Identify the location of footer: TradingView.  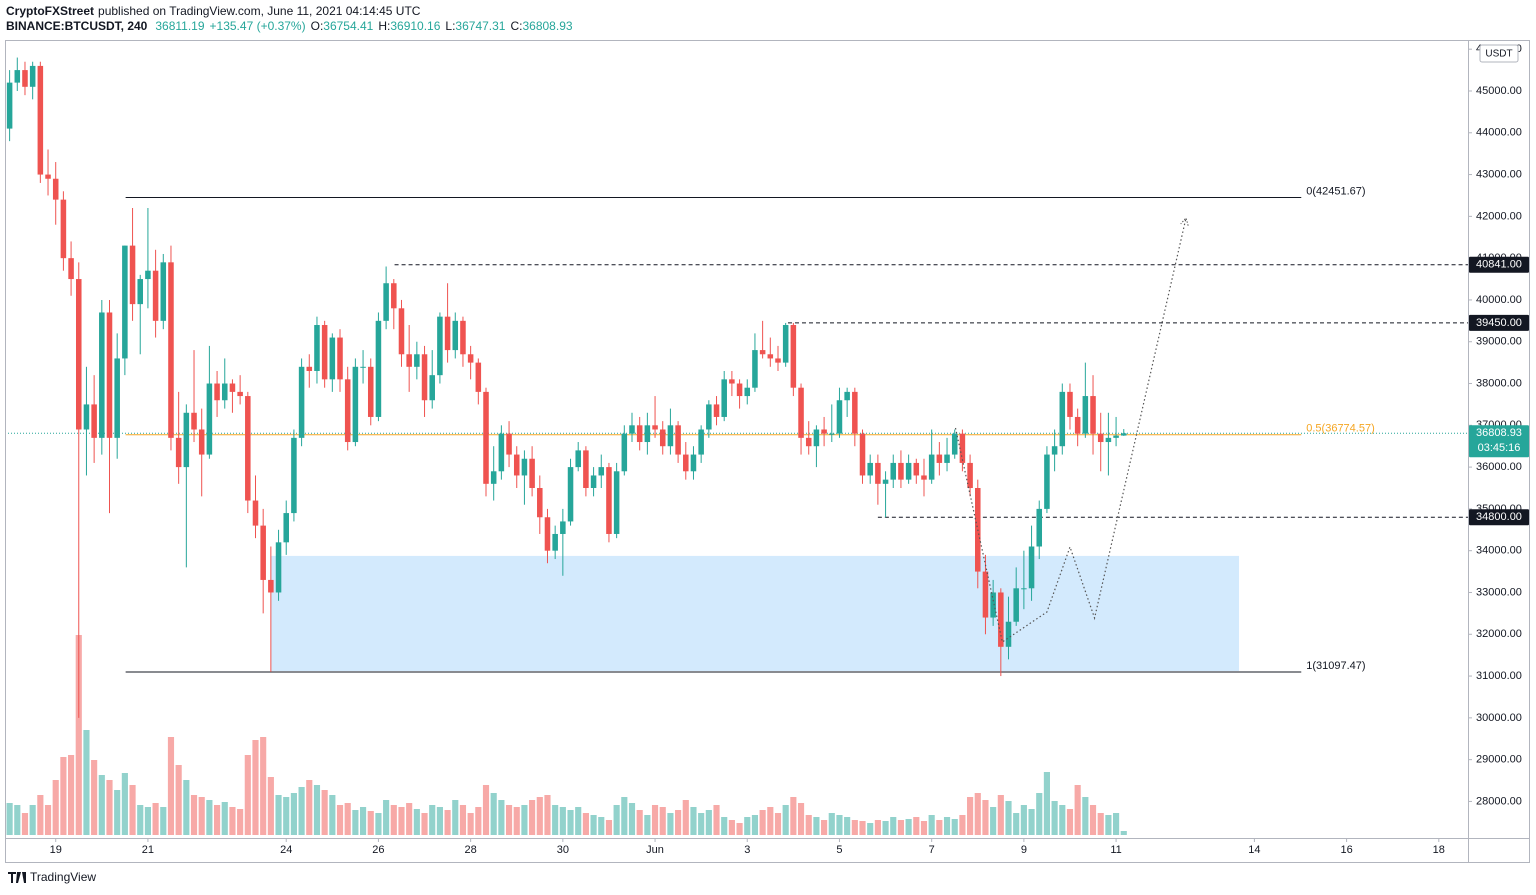
(52, 877).